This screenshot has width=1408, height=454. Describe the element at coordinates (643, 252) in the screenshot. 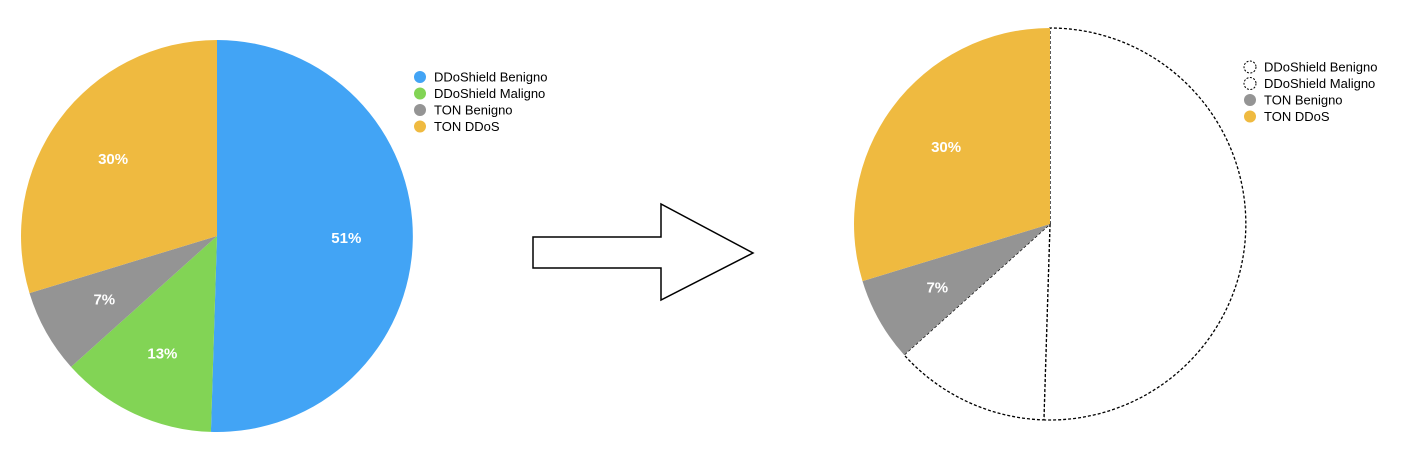

I see `transition-arrow-icon` at that location.